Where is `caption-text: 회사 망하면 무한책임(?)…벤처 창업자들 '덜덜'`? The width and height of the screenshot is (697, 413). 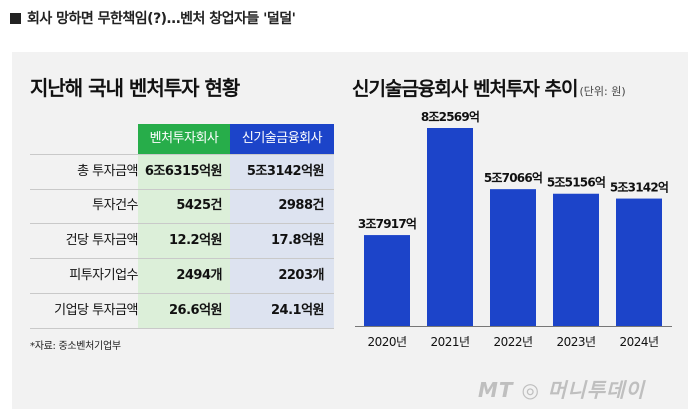
caption-text: 회사 망하면 무한책임(?)…벤처 창업자들 '덜덜' is located at coordinates (161, 19).